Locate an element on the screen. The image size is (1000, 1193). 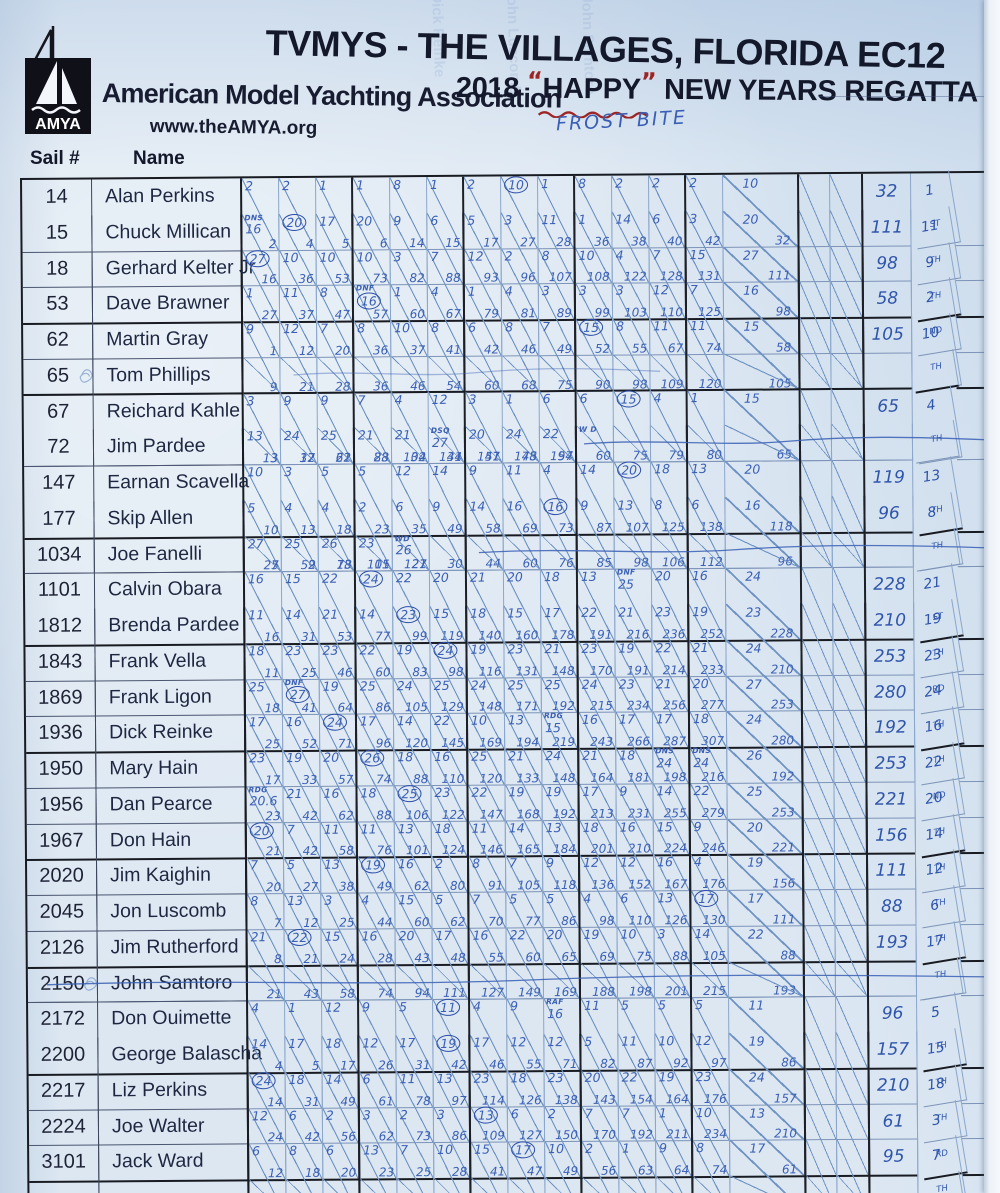
race-score: 22 is located at coordinates (441, 721).